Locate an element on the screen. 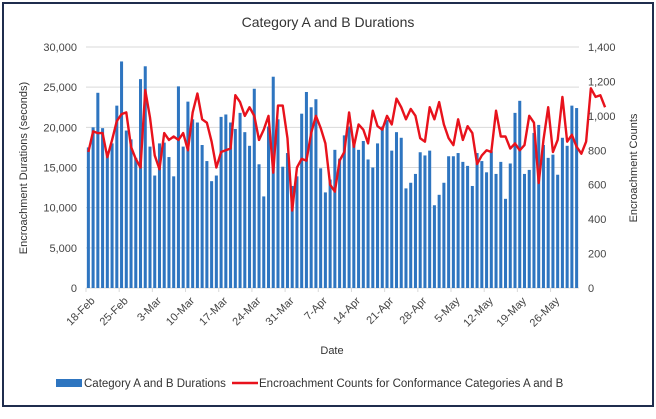 This screenshot has width=656, height=419. y2-tick-label: 0 is located at coordinates (591, 289).